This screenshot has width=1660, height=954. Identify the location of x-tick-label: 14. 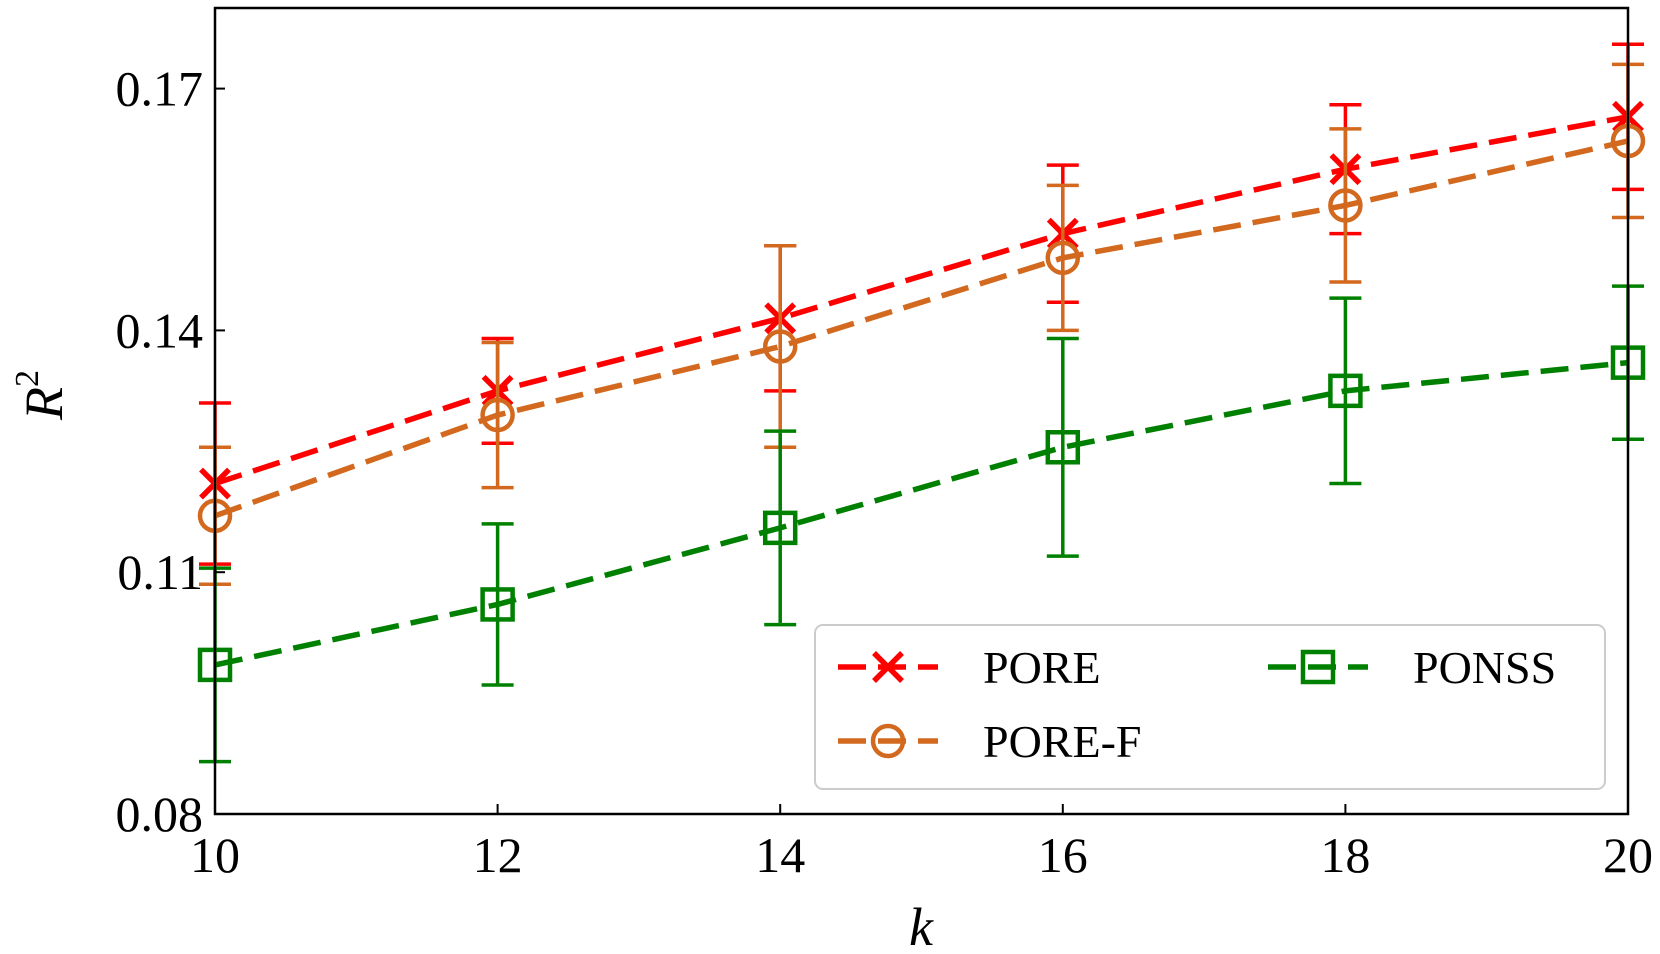
(780, 855).